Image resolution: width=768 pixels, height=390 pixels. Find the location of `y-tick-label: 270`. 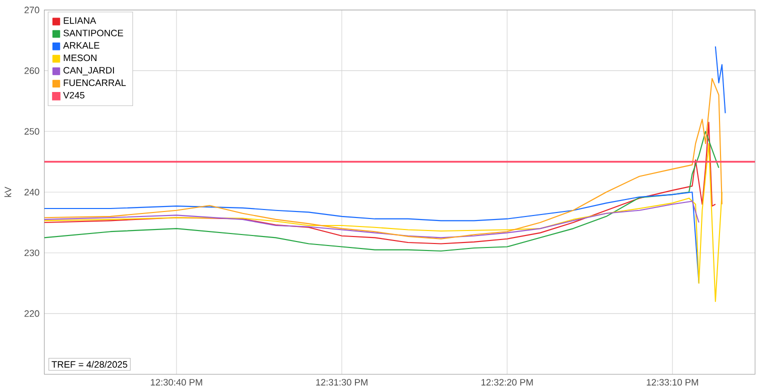

y-tick-label: 270 is located at coordinates (32, 10).